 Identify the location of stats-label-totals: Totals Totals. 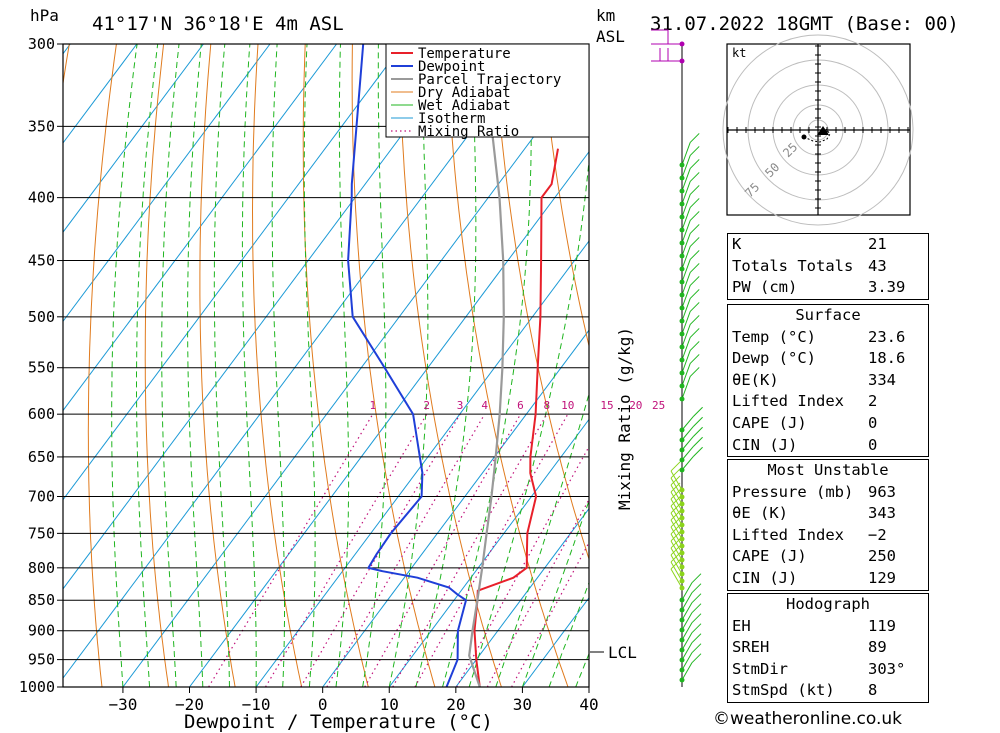
(793, 265).